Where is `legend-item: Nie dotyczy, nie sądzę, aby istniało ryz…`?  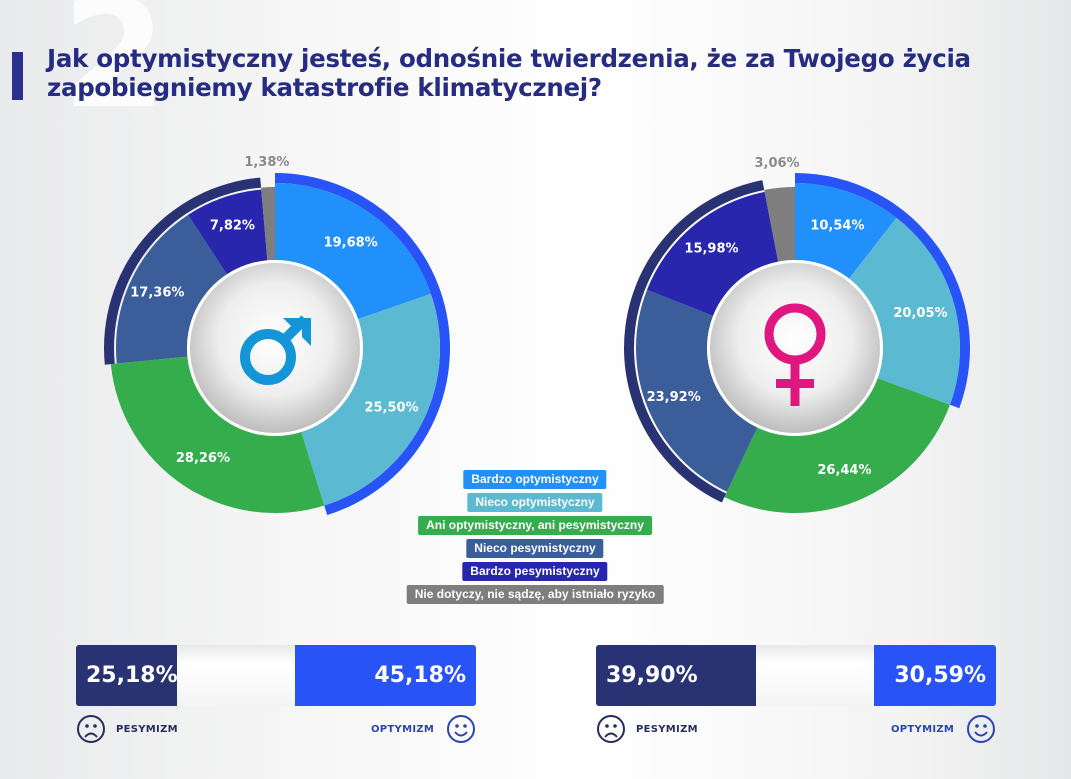
legend-item: Nie dotyczy, nie sądzę, aby istniało ryz… is located at coordinates (535, 594).